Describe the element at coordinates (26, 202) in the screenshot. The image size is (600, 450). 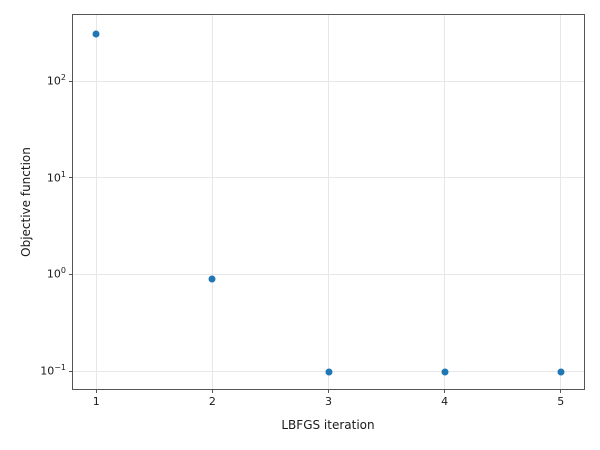
I see `y-axis-label: Objective function` at that location.